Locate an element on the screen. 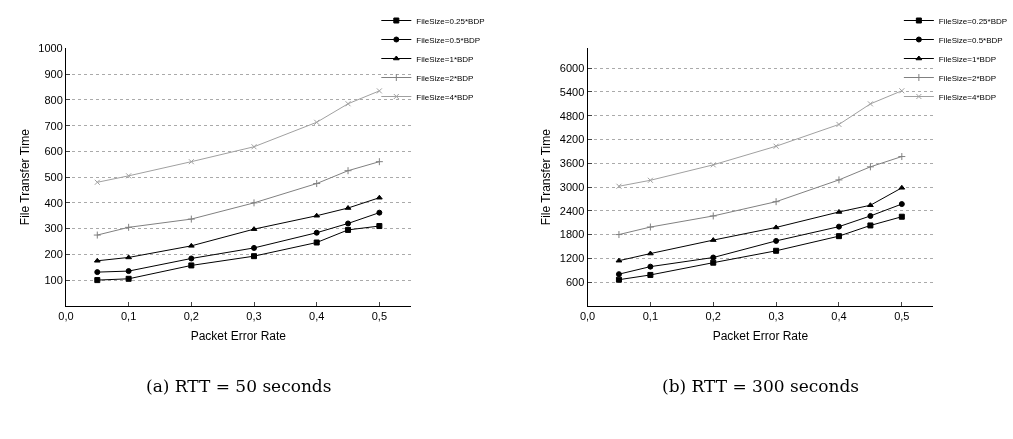 This screenshot has width=1013, height=439. y-tick-label: 5400 is located at coordinates (572, 91).